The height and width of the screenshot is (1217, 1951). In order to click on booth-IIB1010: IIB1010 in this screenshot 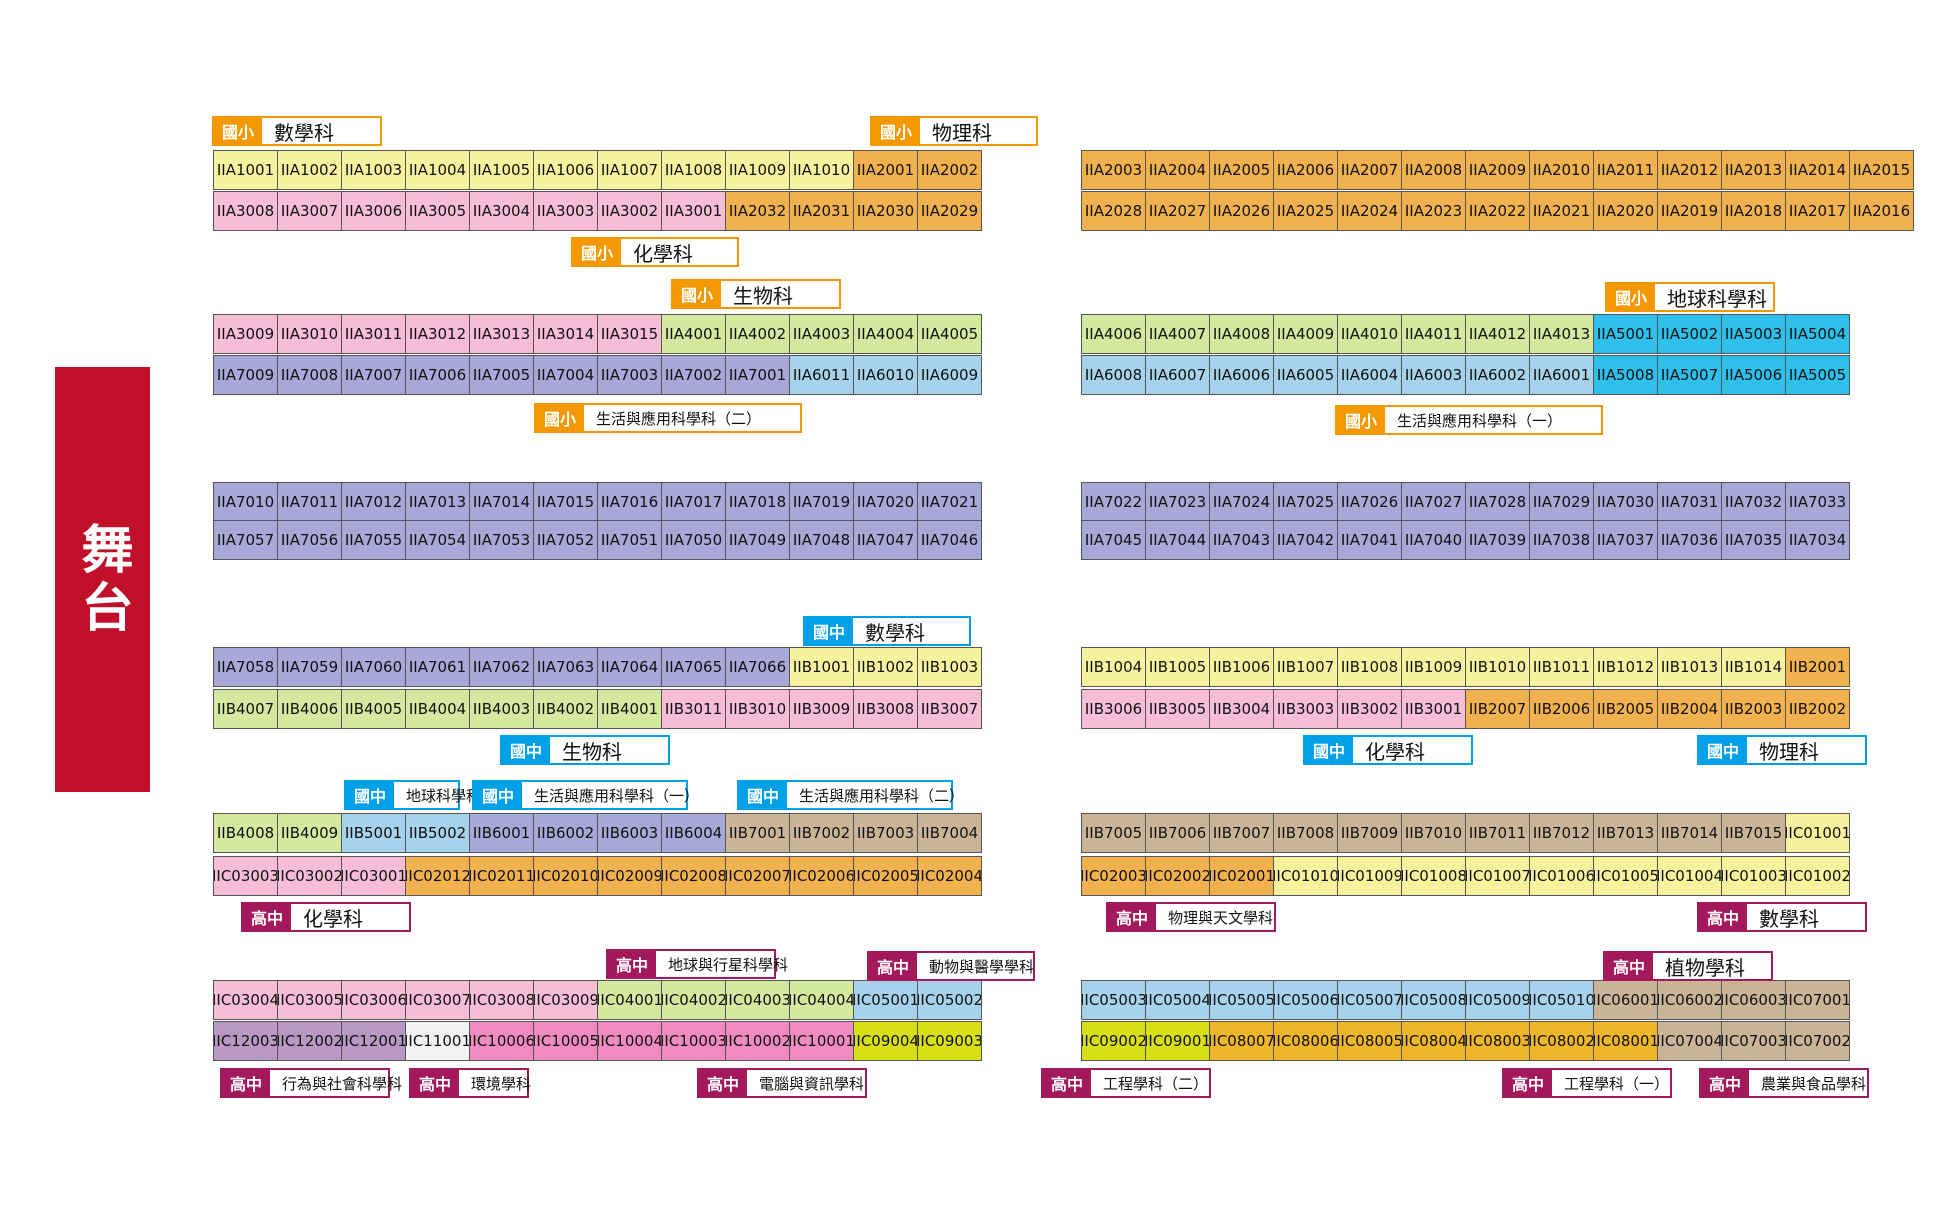, I will do `click(1497, 667)`.